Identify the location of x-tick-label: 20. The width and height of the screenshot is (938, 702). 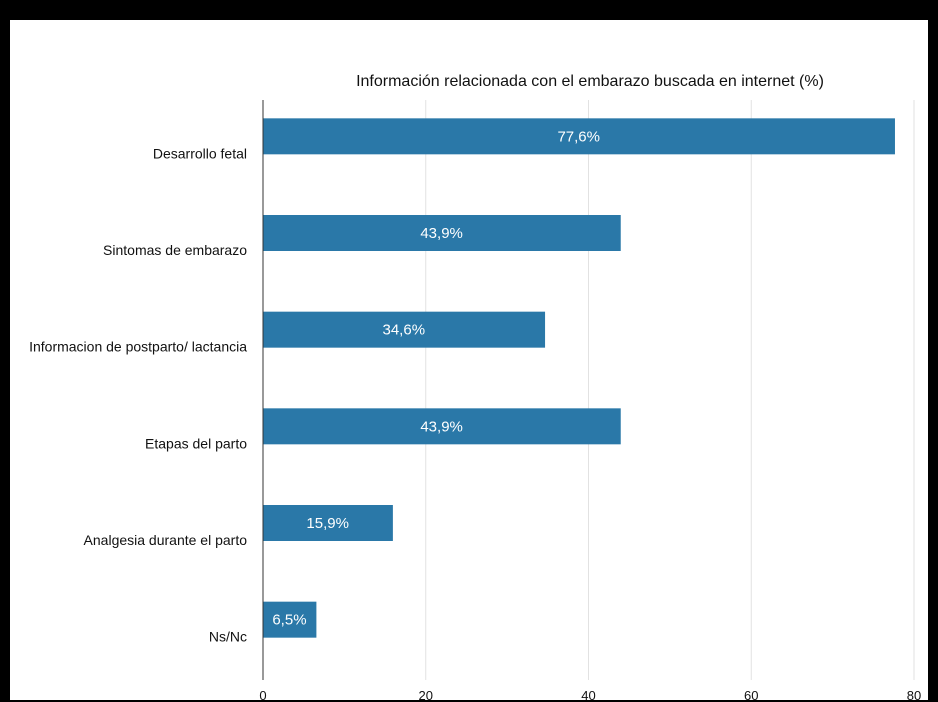
(426, 694).